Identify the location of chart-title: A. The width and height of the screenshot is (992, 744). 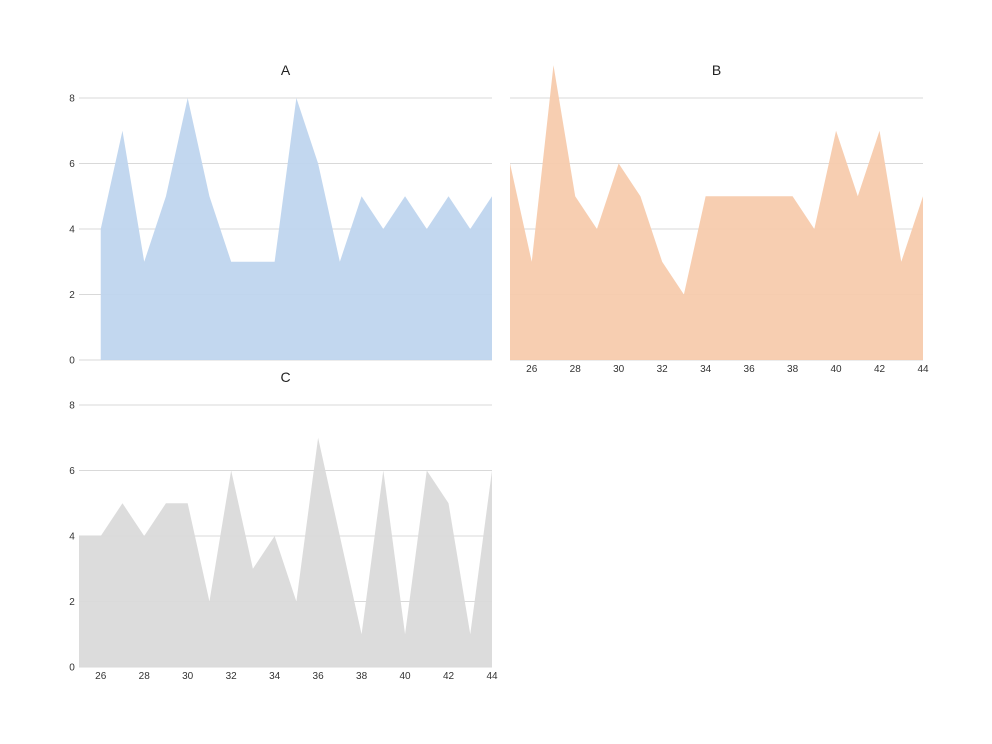
(286, 70).